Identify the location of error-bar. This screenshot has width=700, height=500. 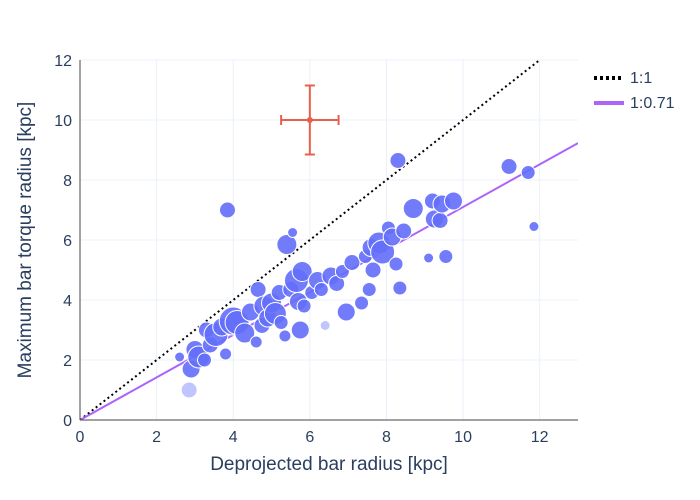
(310, 120).